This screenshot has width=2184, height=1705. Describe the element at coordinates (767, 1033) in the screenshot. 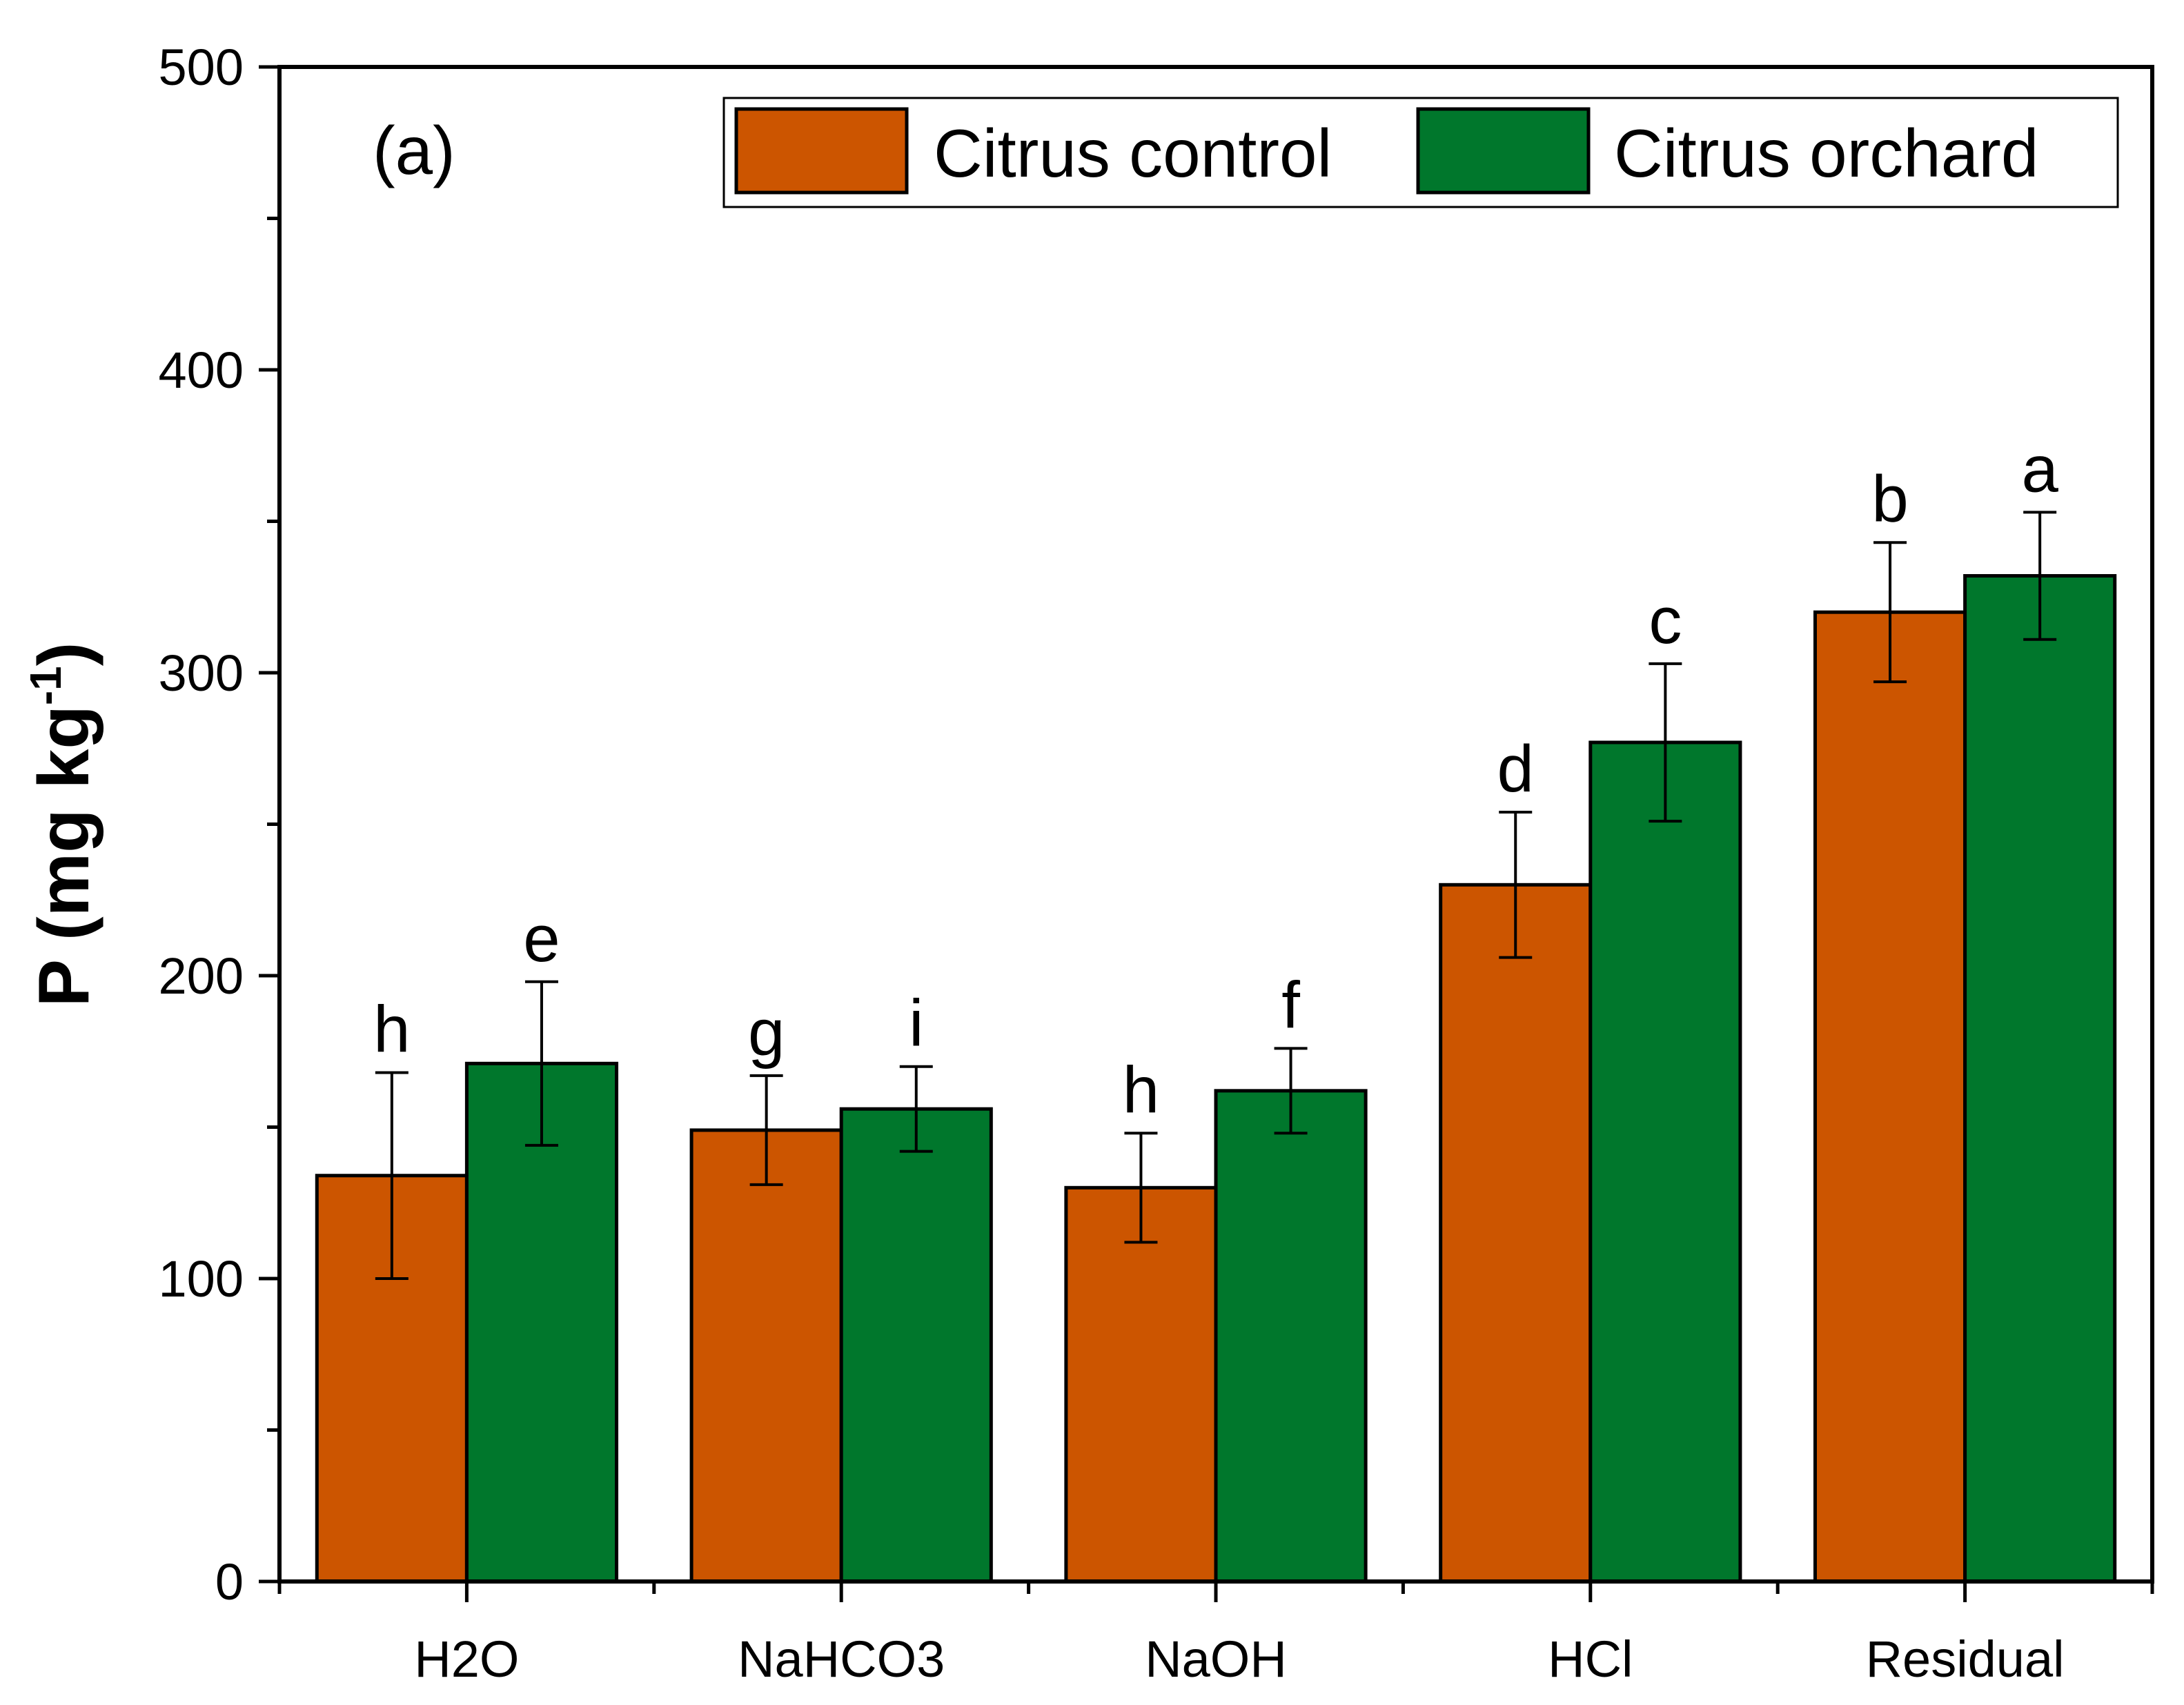

I see `significance-letter: g` at that location.